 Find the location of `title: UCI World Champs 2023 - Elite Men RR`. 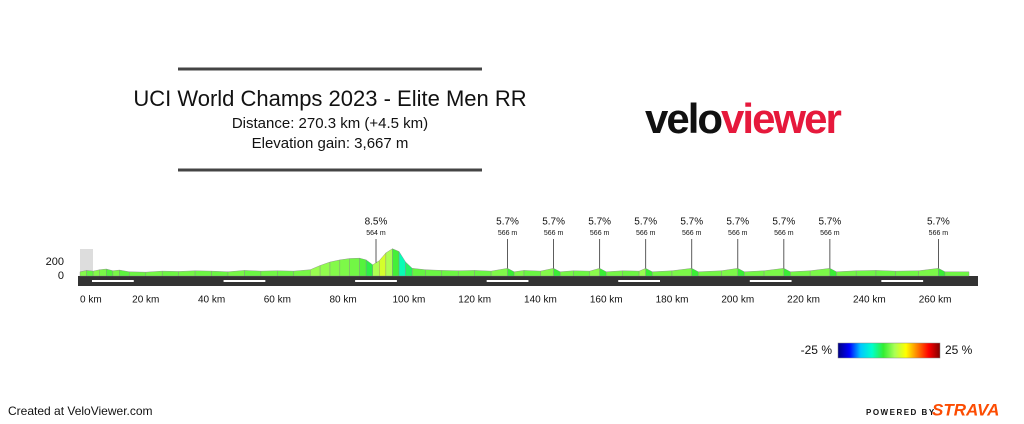

title: UCI World Champs 2023 - Elite Men RR is located at coordinates (329, 98).